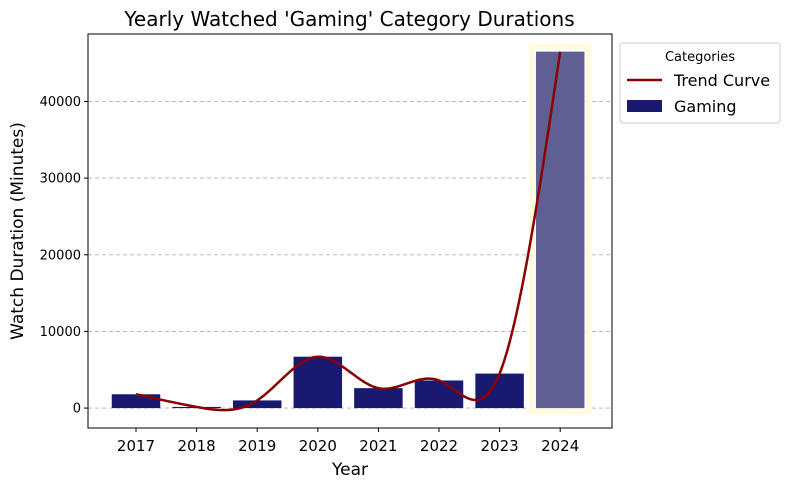 This screenshot has width=790, height=490. I want to click on bar-2024, so click(560, 230).